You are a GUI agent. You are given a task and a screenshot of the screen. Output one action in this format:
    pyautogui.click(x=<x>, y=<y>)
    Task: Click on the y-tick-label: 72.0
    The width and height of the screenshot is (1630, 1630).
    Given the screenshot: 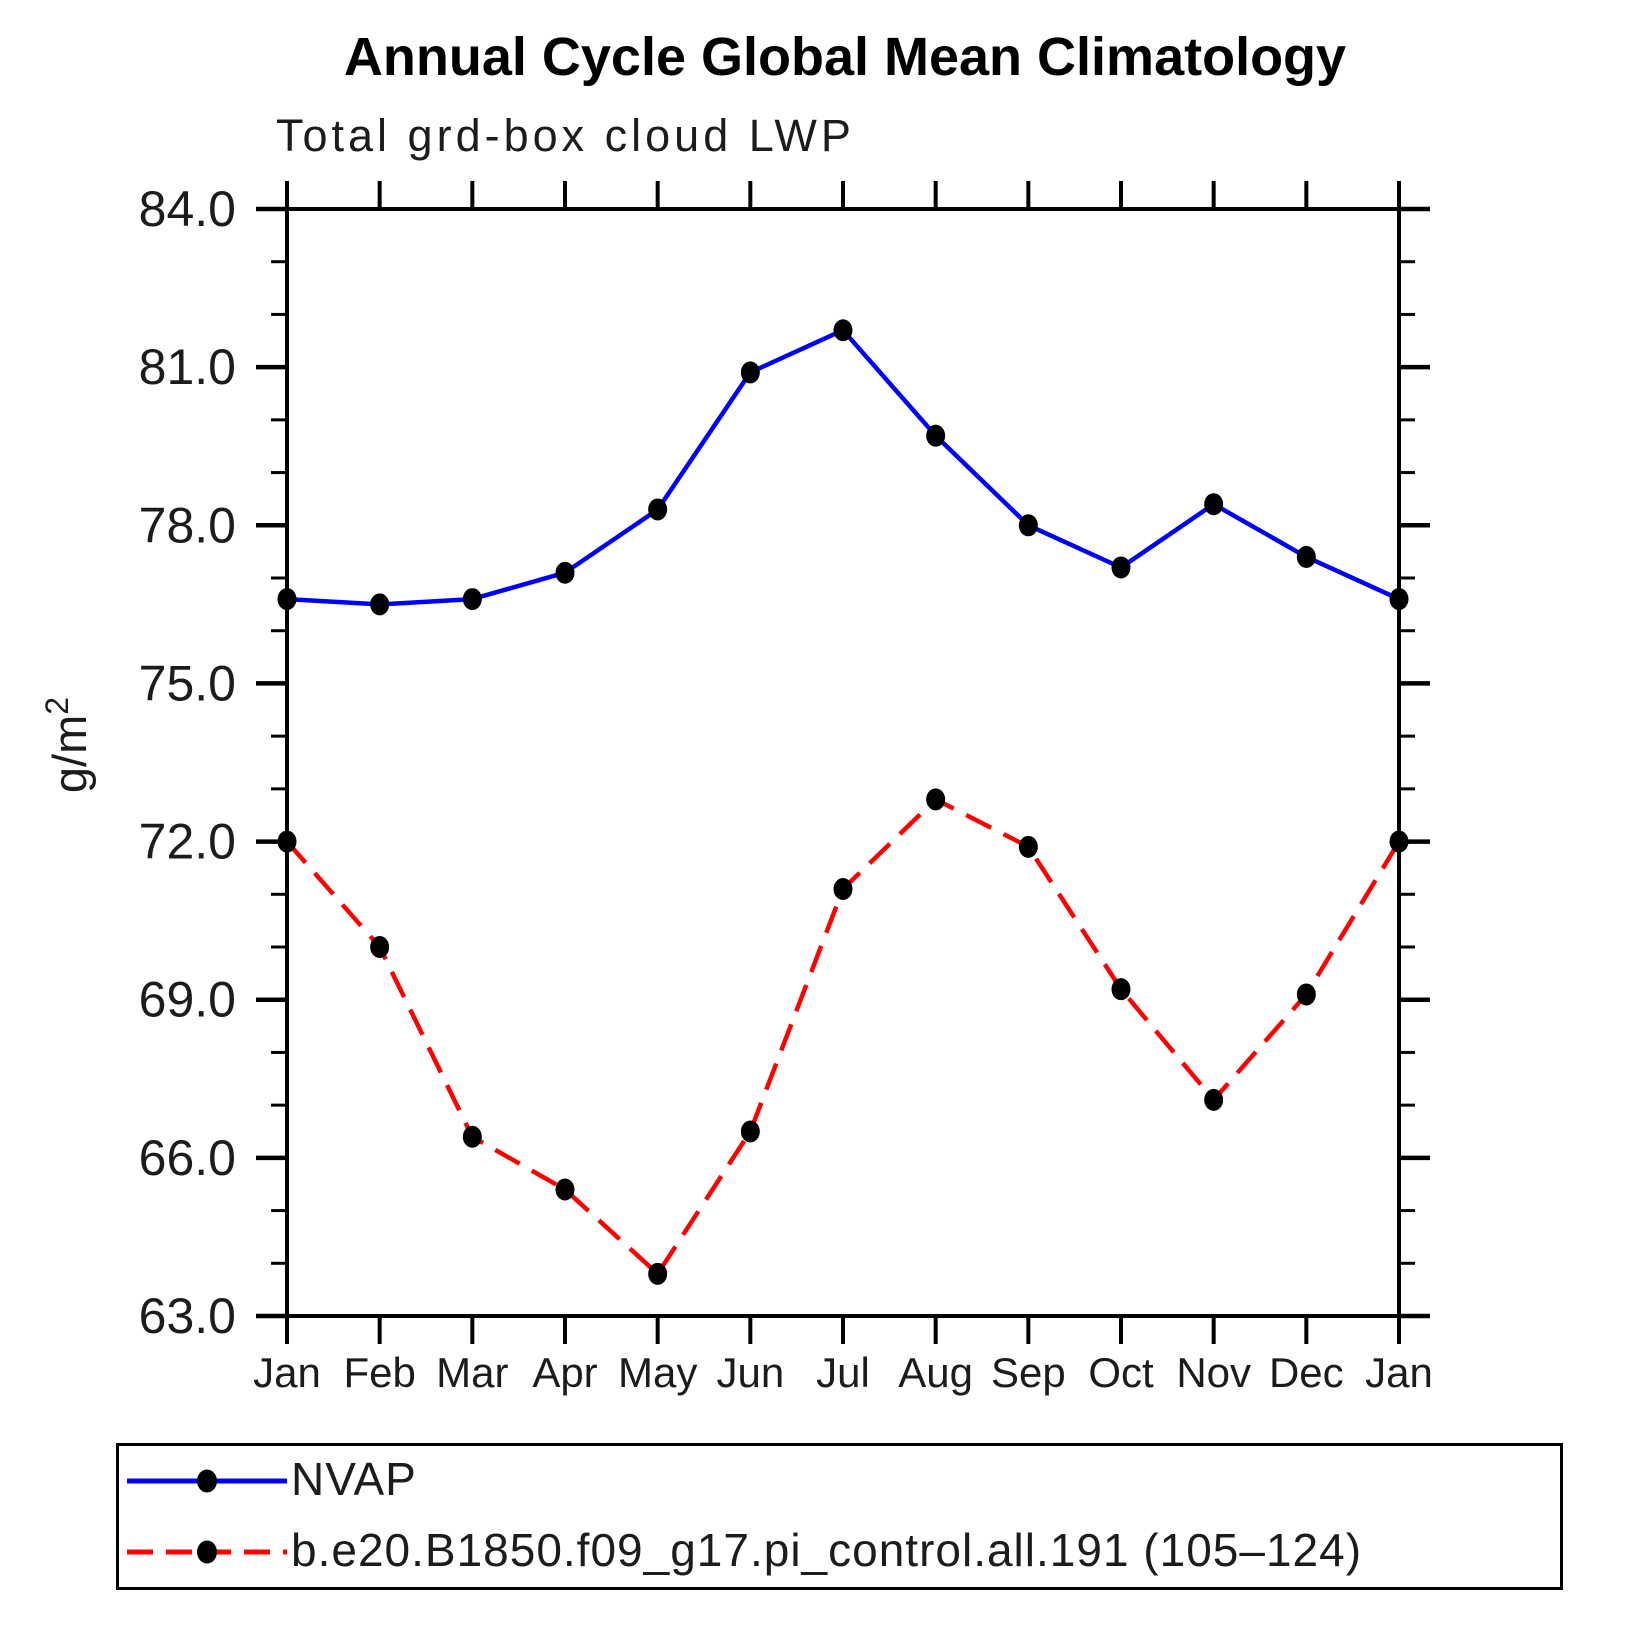 What is the action you would take?
    pyautogui.click(x=187, y=842)
    